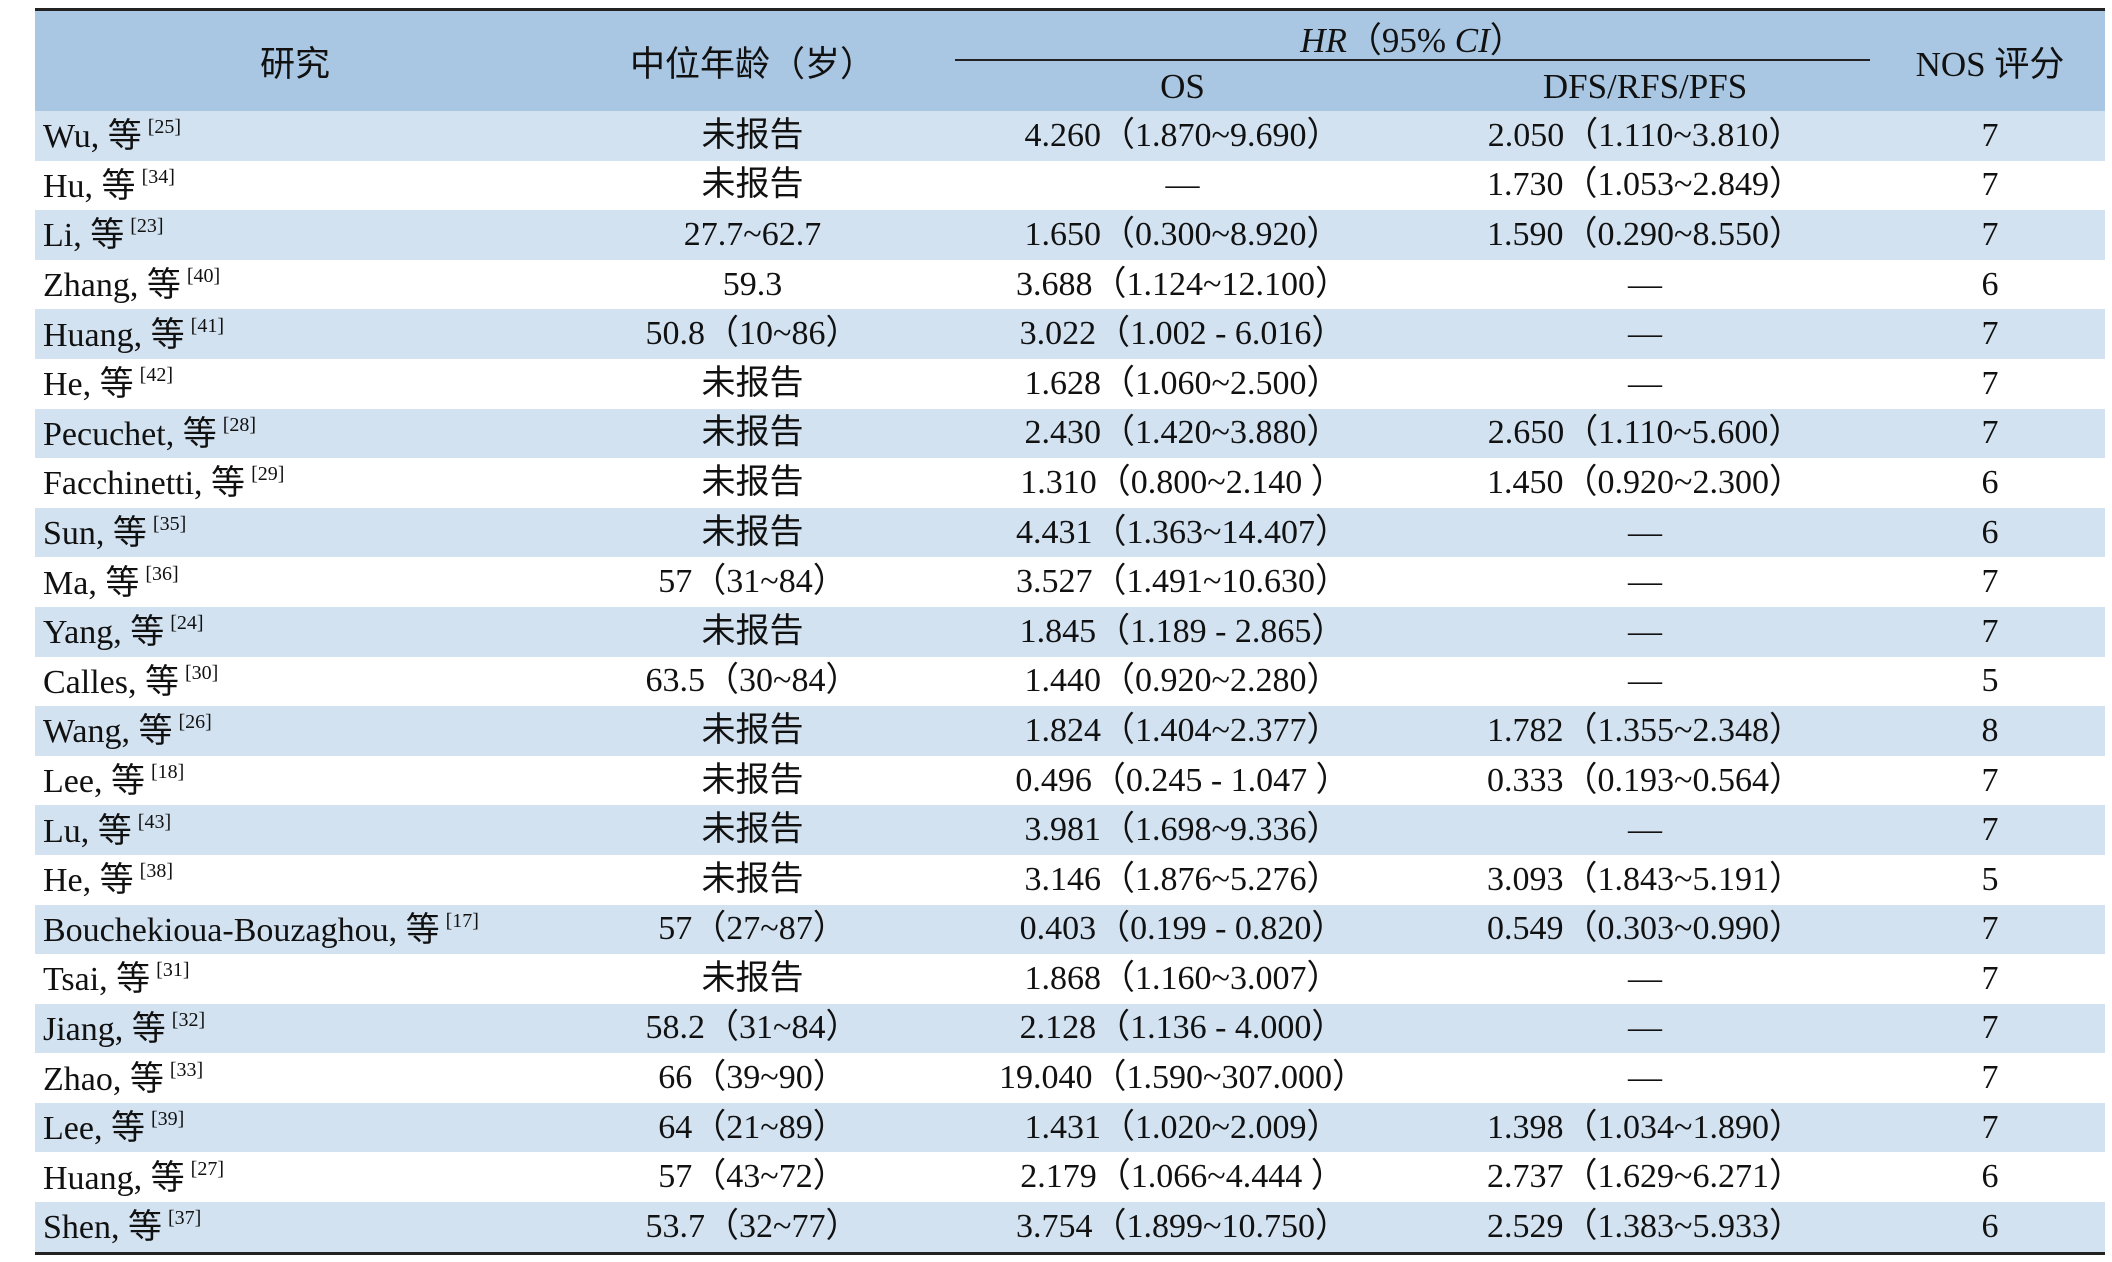 The width and height of the screenshot is (2112, 1262). What do you see at coordinates (1182, 631) in the screenshot?
I see `cell-os-hr: 1.845（1.189 - 2.865）` at bounding box center [1182, 631].